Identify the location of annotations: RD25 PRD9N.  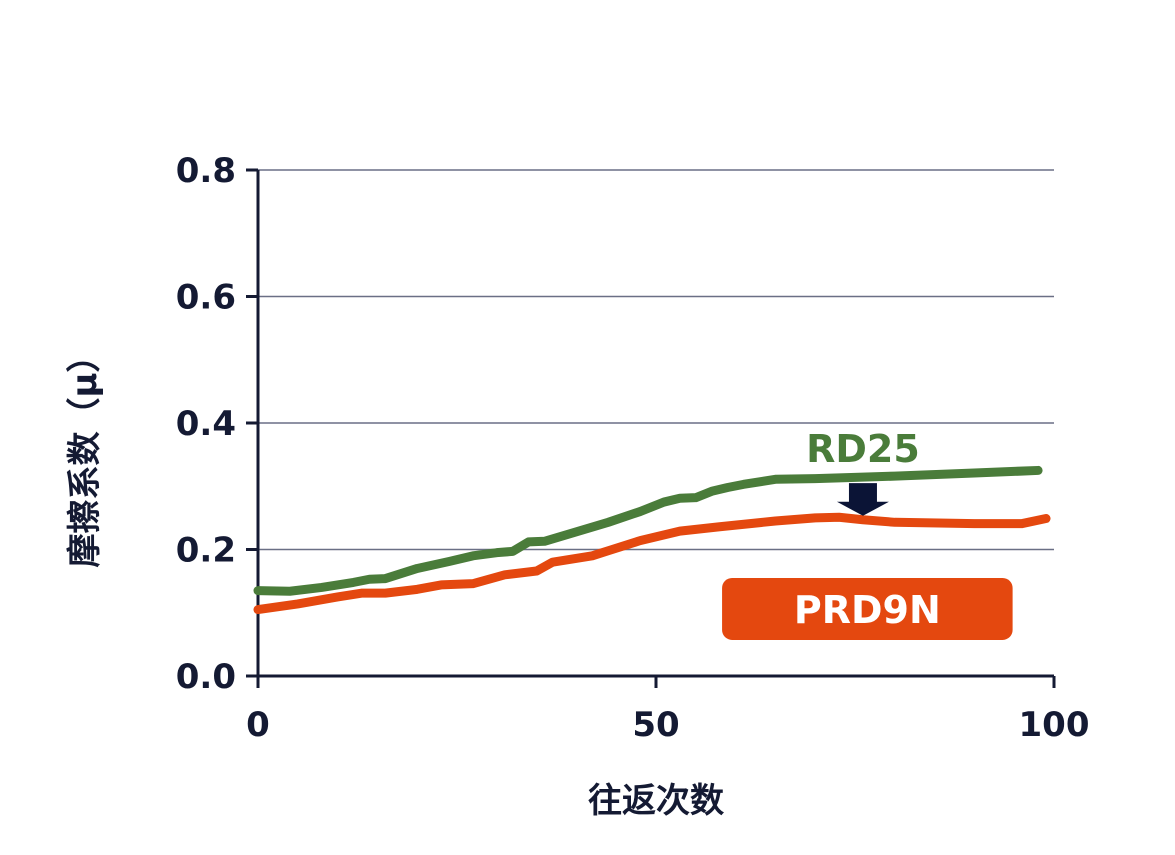
(867, 533).